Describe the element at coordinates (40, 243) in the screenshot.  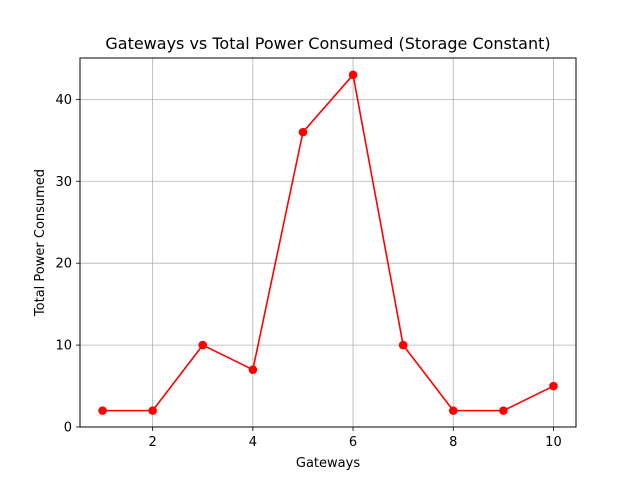
I see `y-axis-label: Total Power Consumed` at that location.